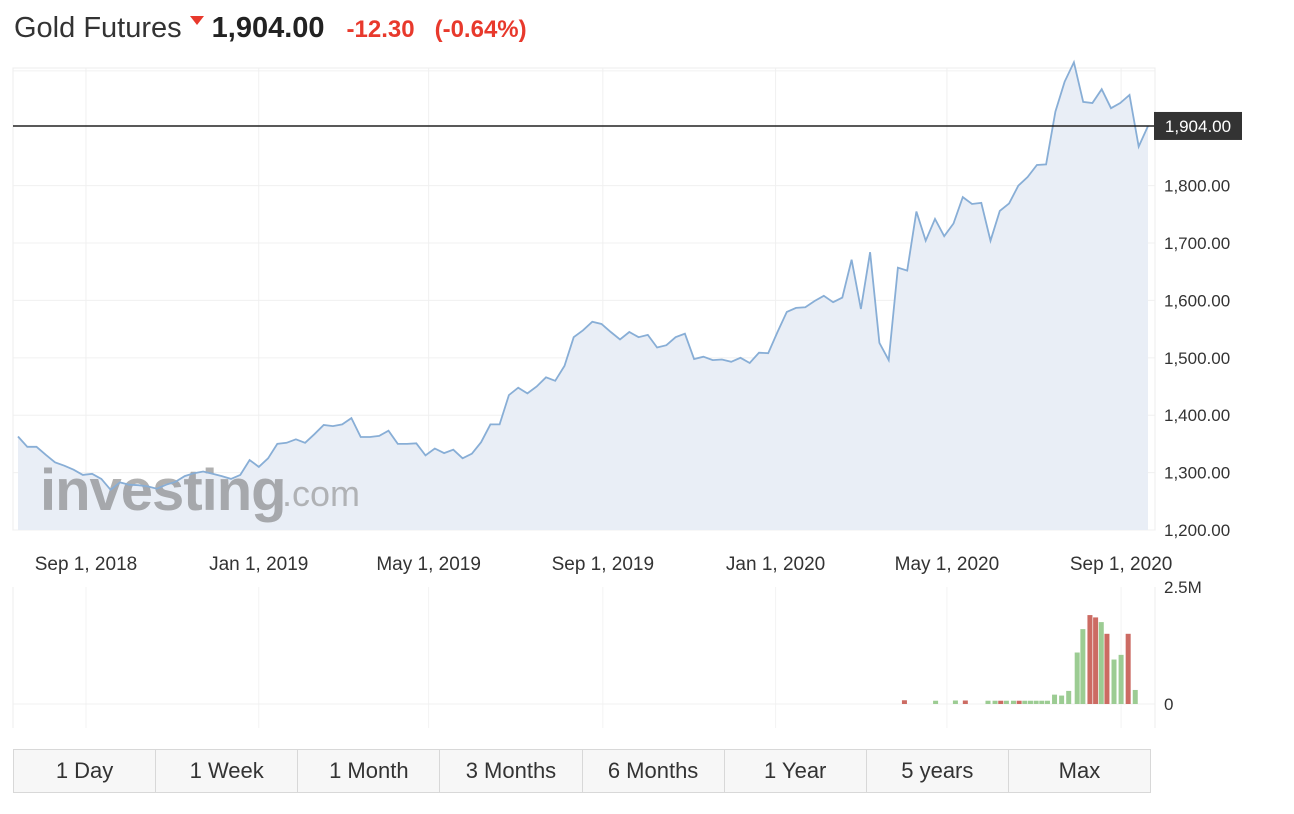  Describe the element at coordinates (163, 490) in the screenshot. I see `watermark-brand: investing` at that location.